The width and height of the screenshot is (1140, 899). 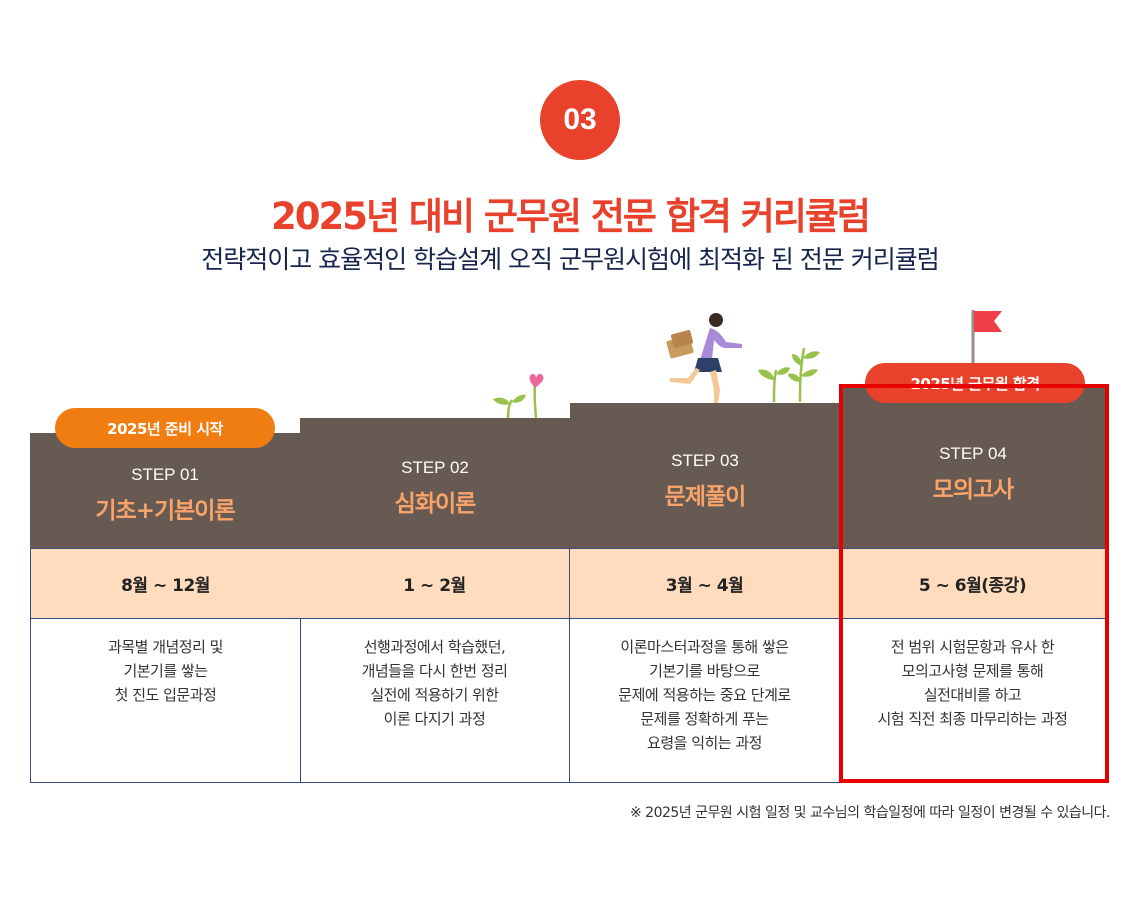 I want to click on desc-line: 개념들을 다시 한번 정리, so click(x=434, y=671).